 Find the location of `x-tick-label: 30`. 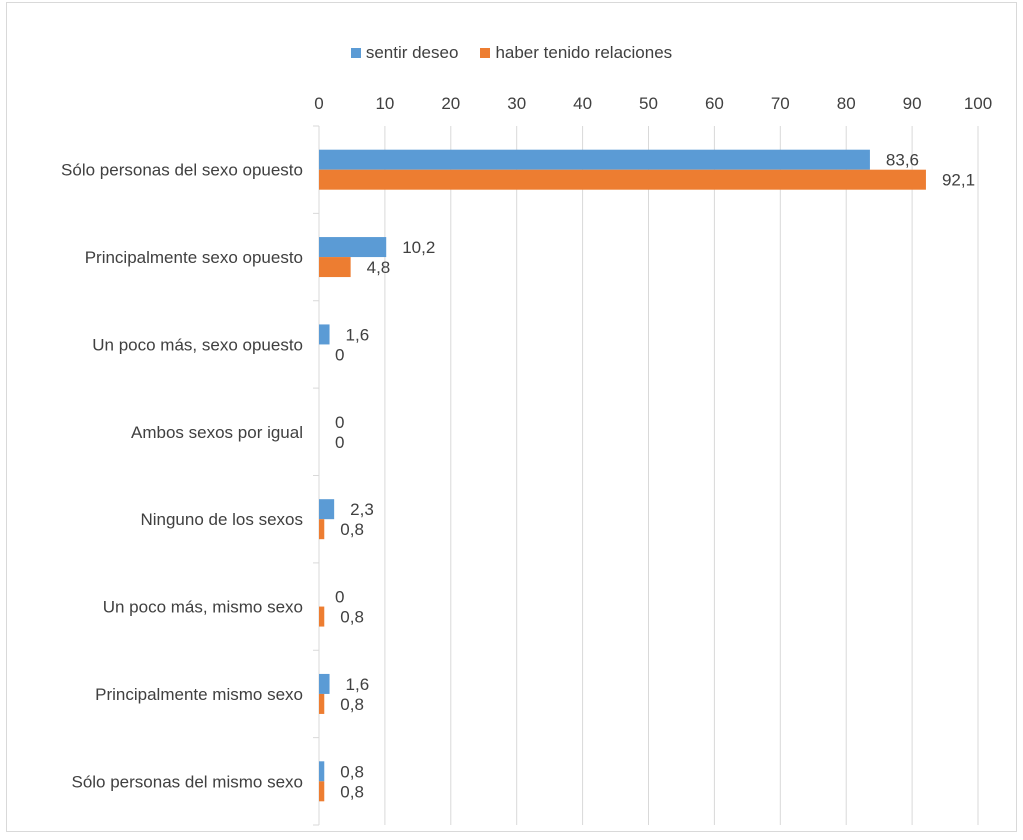

x-tick-label: 30 is located at coordinates (516, 103).